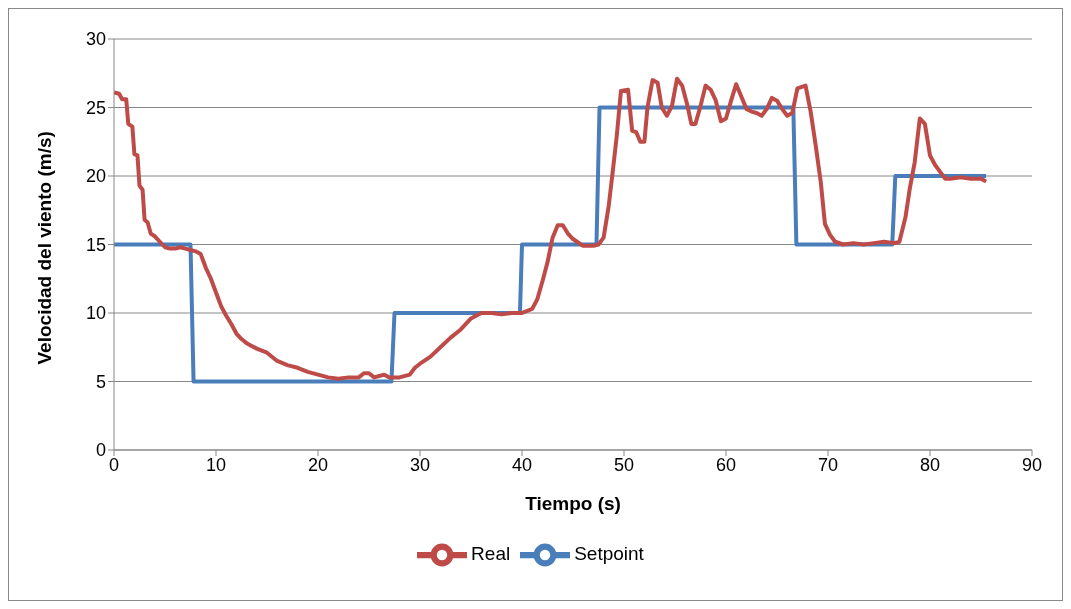 This screenshot has height=609, width=1071. I want to click on y-axis-title: Velocidad del viento (m/s), so click(44, 248).